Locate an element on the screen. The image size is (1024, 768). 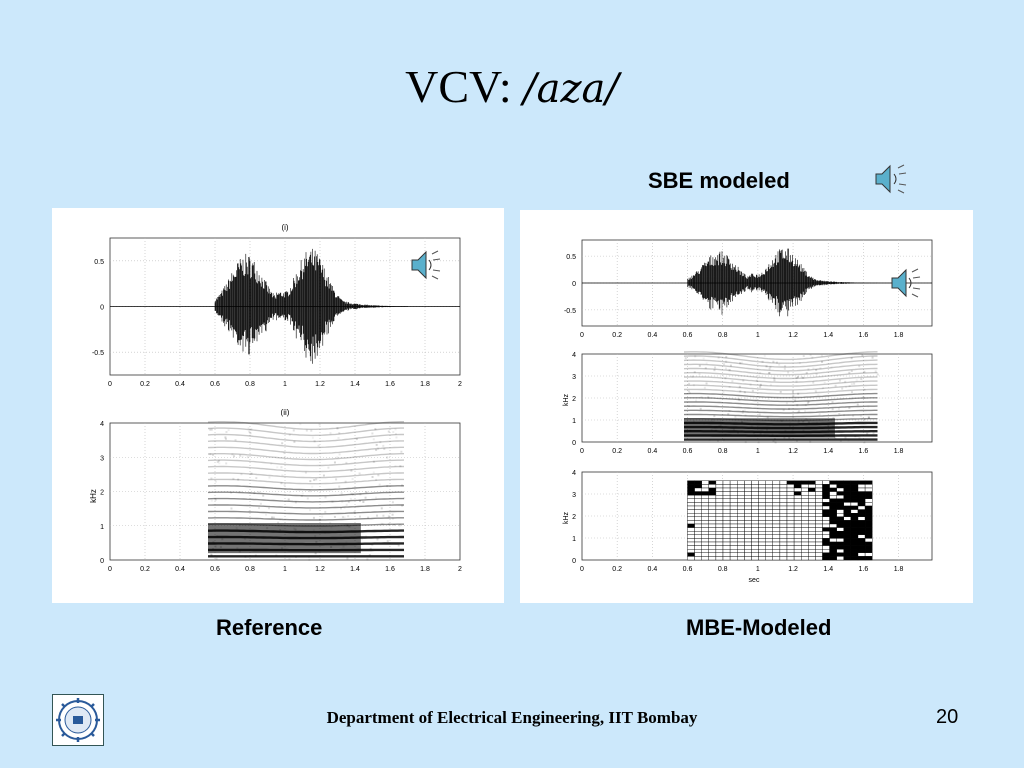
mbe-yticks: 4 3 2 1 0 is located at coordinates (574, 517).